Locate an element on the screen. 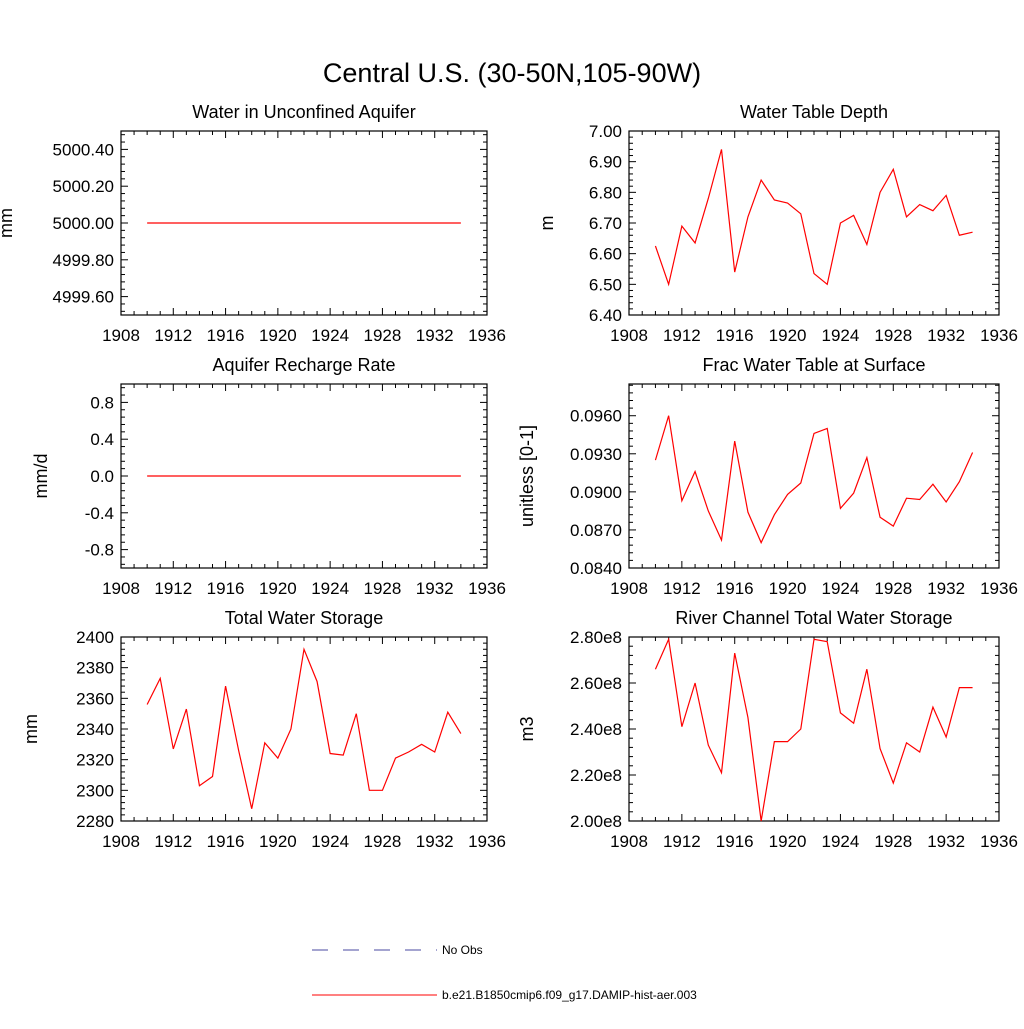 The height and width of the screenshot is (1029, 1024). y-tick-label: 6.90 is located at coordinates (605, 162).